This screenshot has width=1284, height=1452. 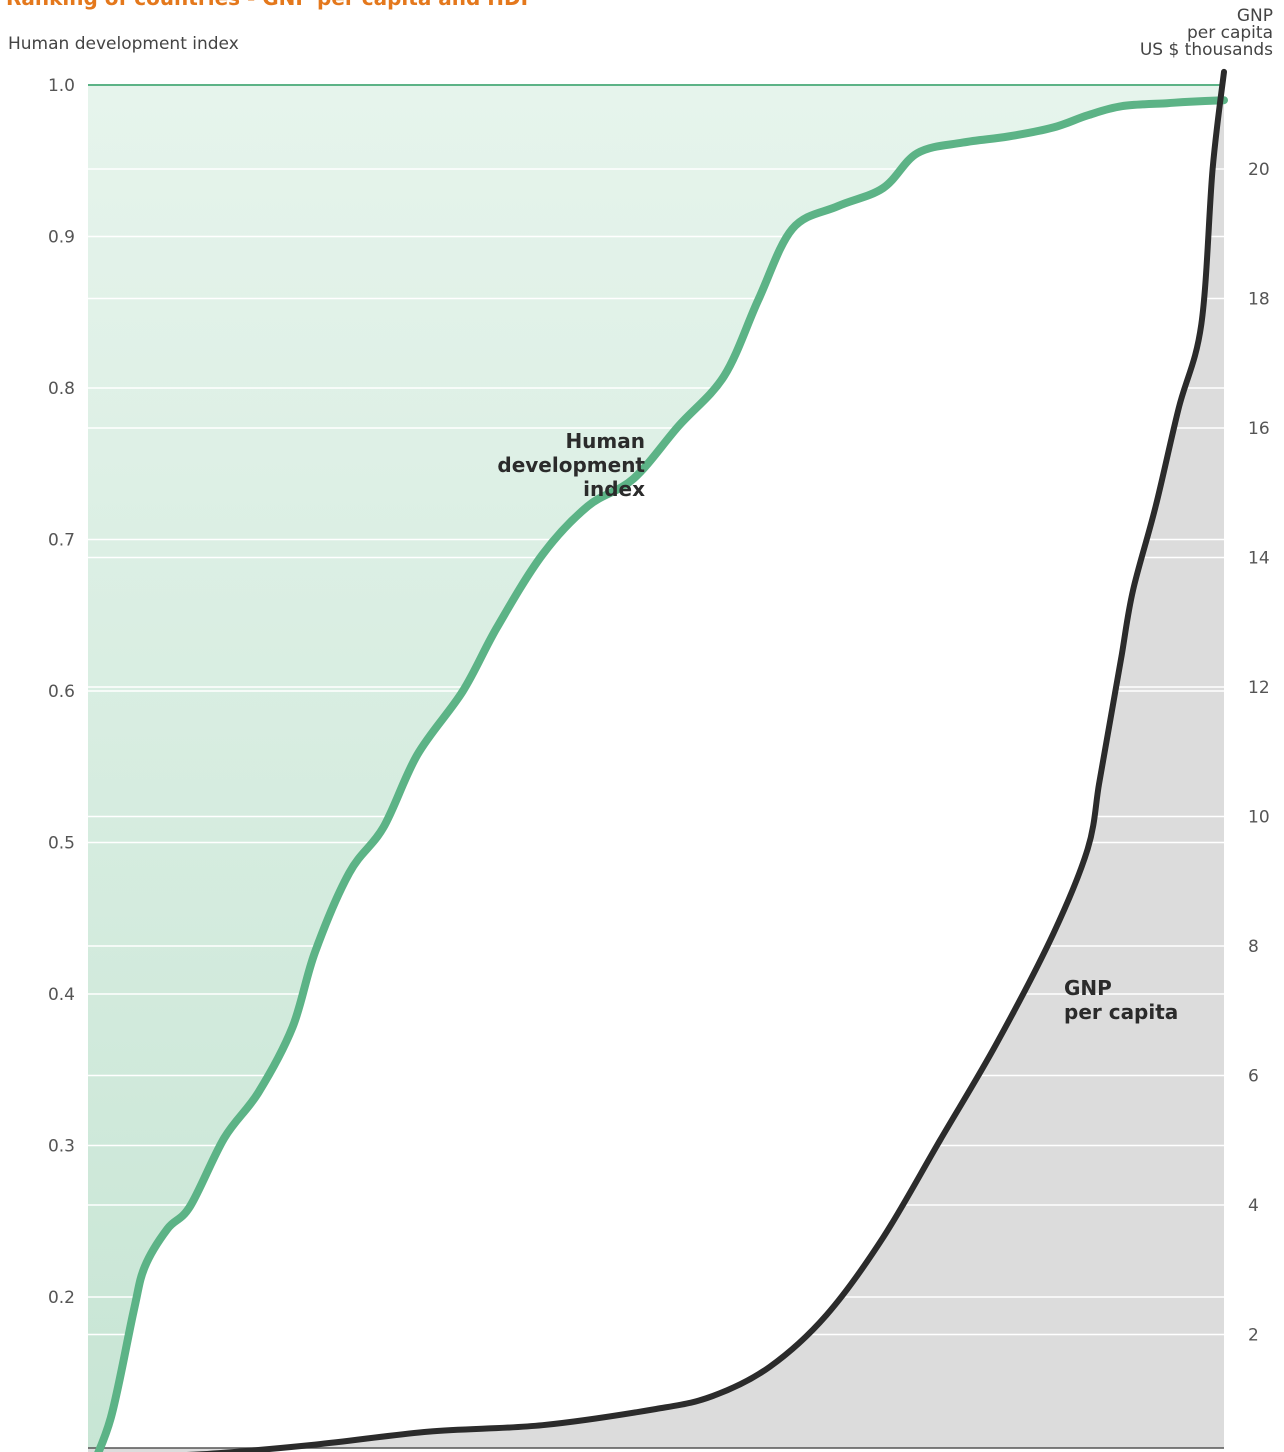 What do you see at coordinates (123, 44) in the screenshot?
I see `left-axis-title: Human development index` at bounding box center [123, 44].